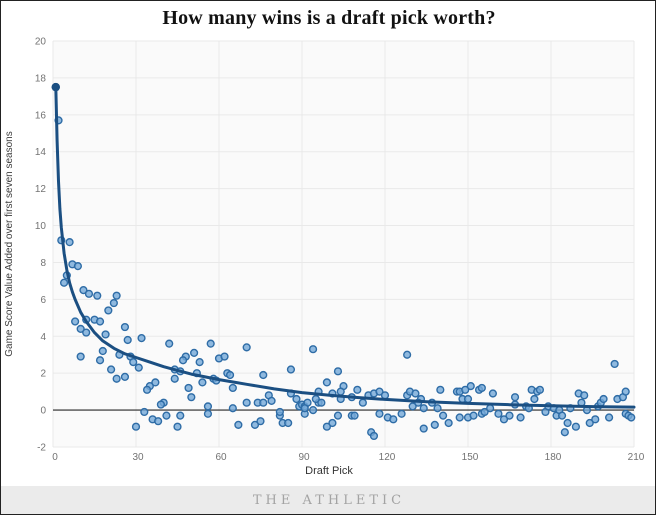 The height and width of the screenshot is (515, 656). I want to click on x-tick-label: 30, so click(138, 457).